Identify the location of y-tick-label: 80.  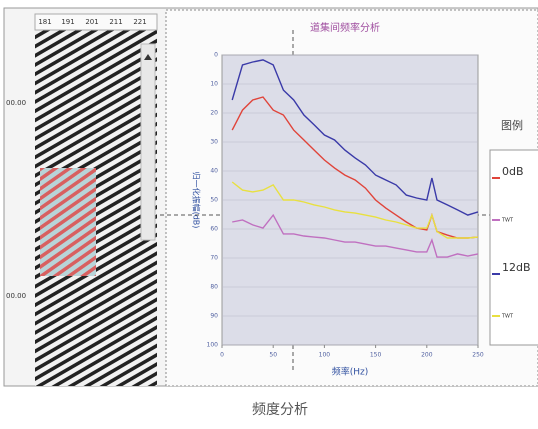
(214, 287).